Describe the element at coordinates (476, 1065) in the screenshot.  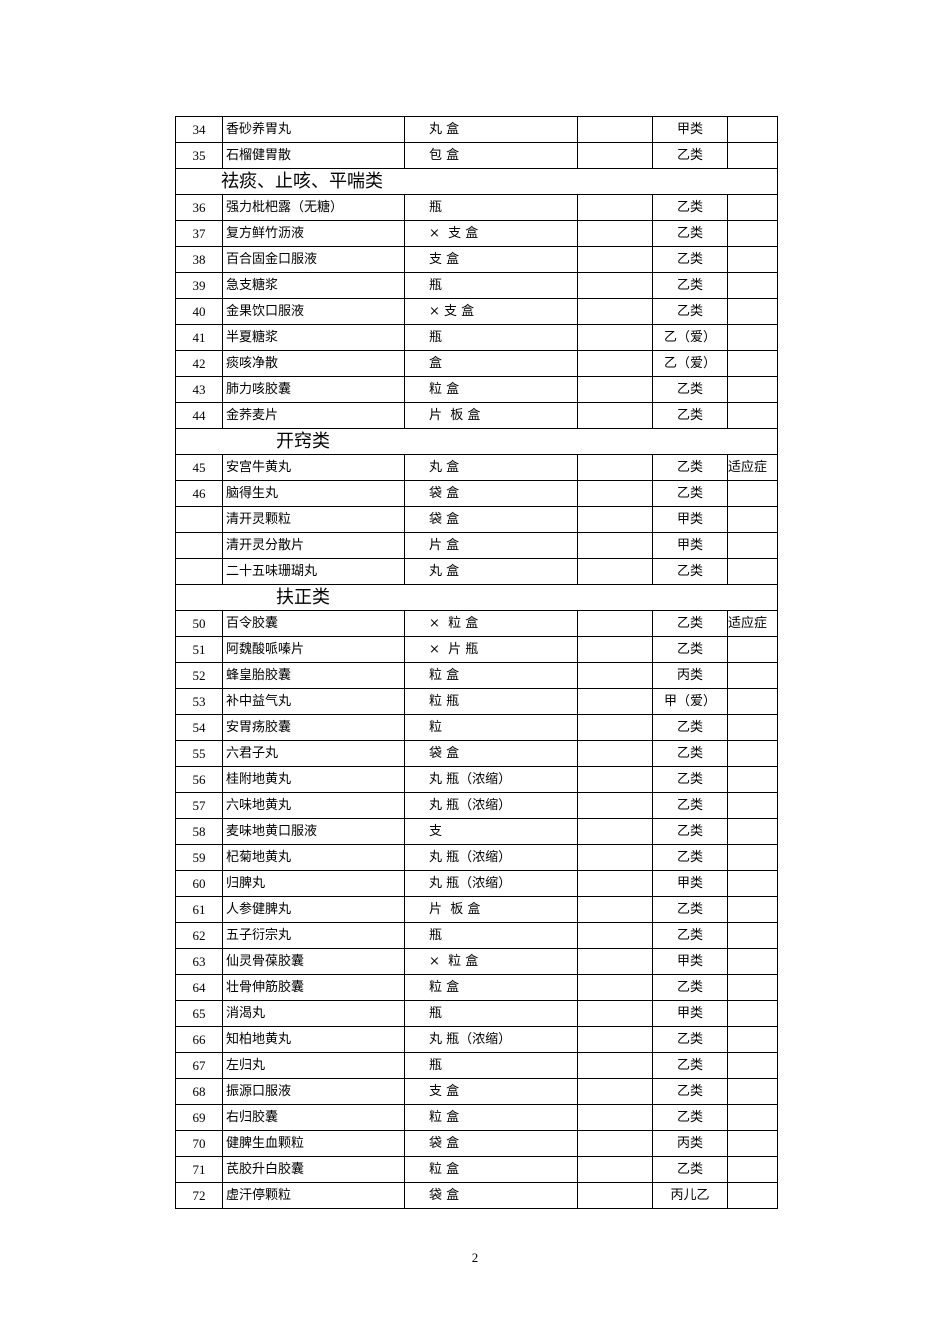
I see `table-row: 67 左归丸瓶 乙类` at that location.